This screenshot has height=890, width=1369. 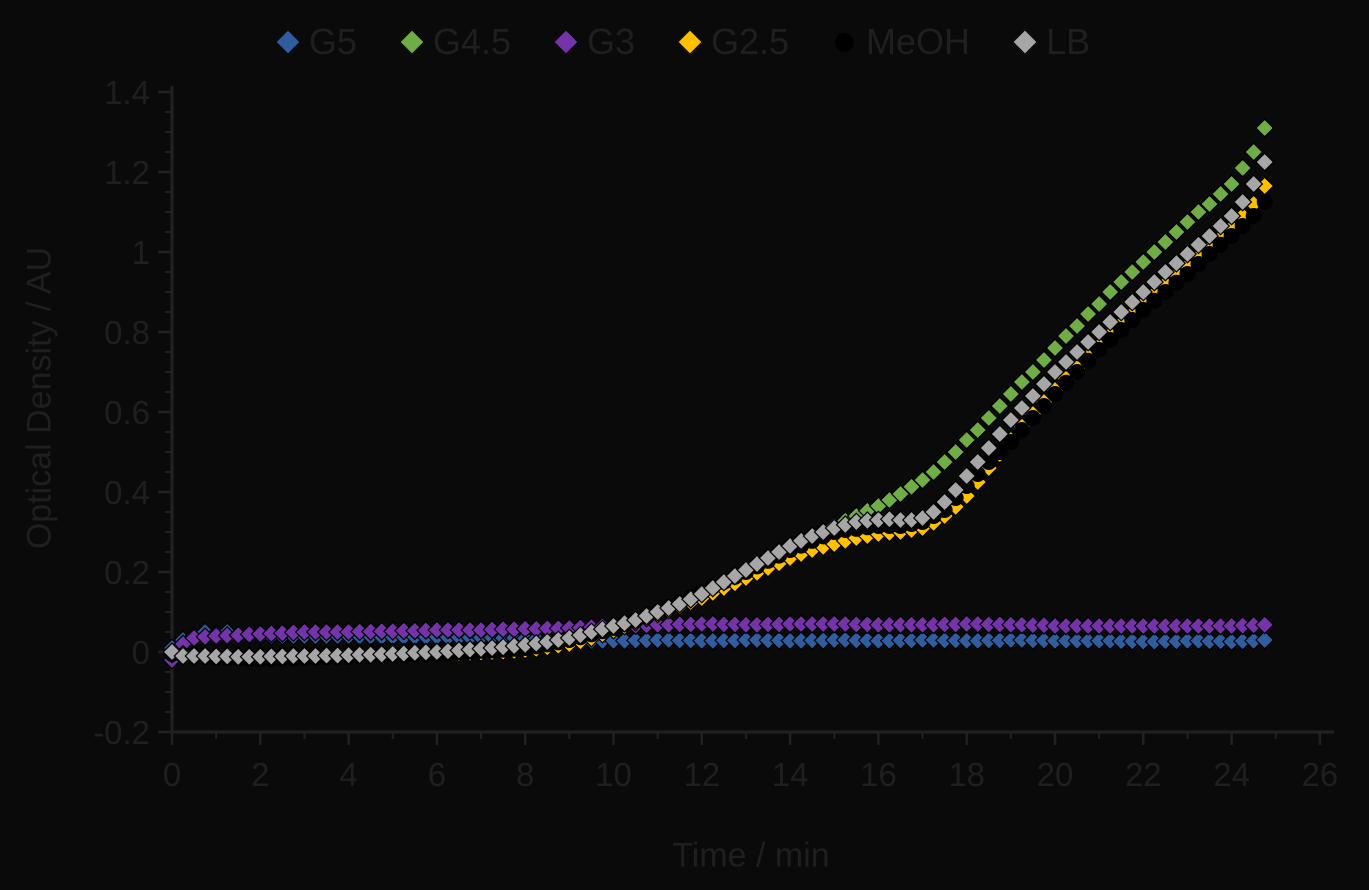 I want to click on y-axis-ticks, so click(x=165, y=412).